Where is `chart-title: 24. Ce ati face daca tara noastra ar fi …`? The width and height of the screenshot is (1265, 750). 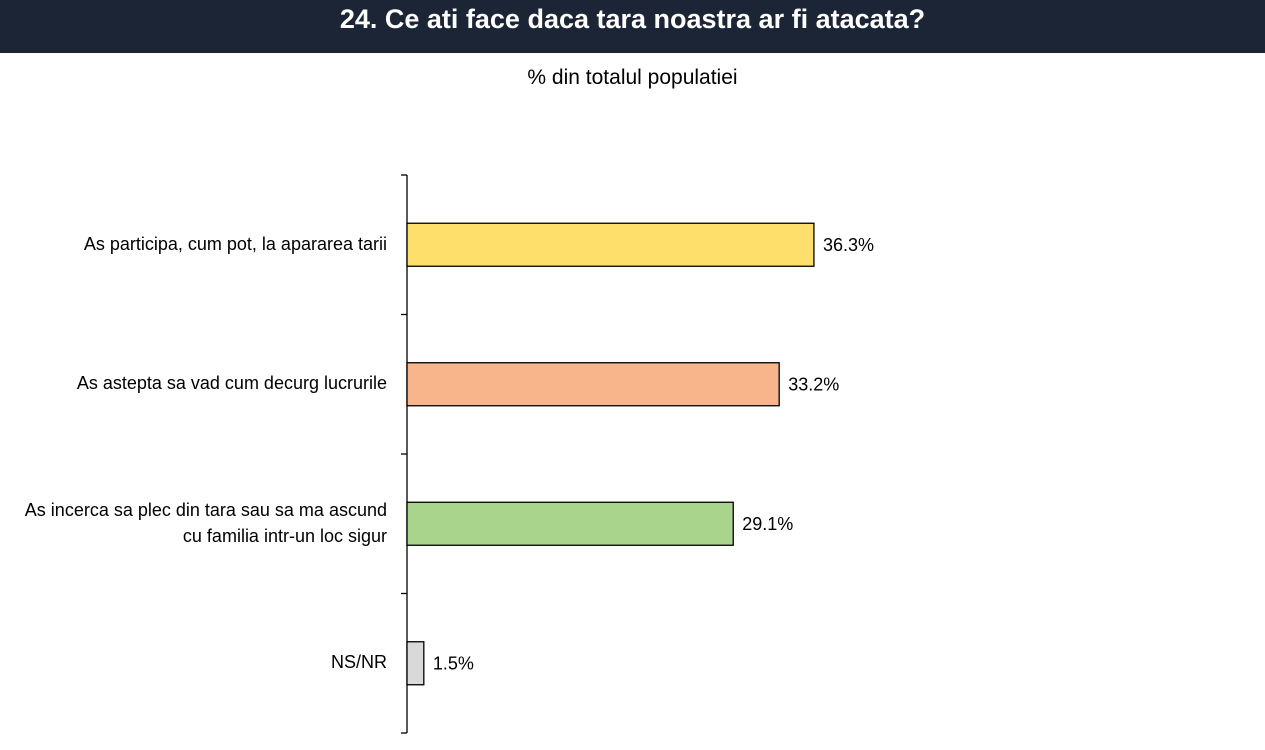 chart-title: 24. Ce ati face daca tara noastra ar fi … is located at coordinates (632, 19).